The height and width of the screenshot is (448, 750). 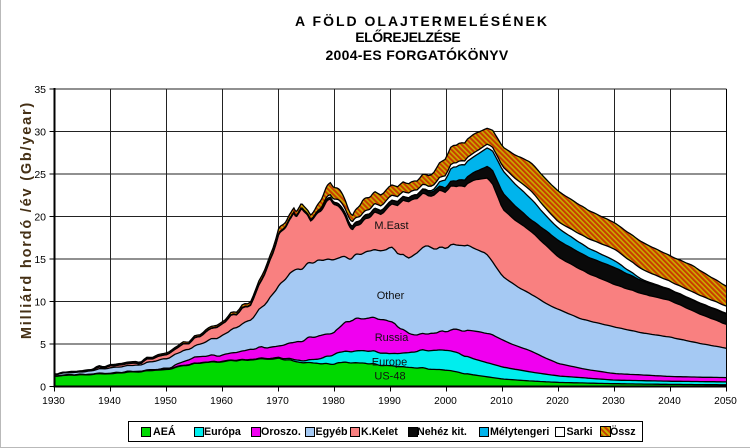 What do you see at coordinates (40, 218) in the screenshot?
I see `svg-text: 20` at bounding box center [40, 218].